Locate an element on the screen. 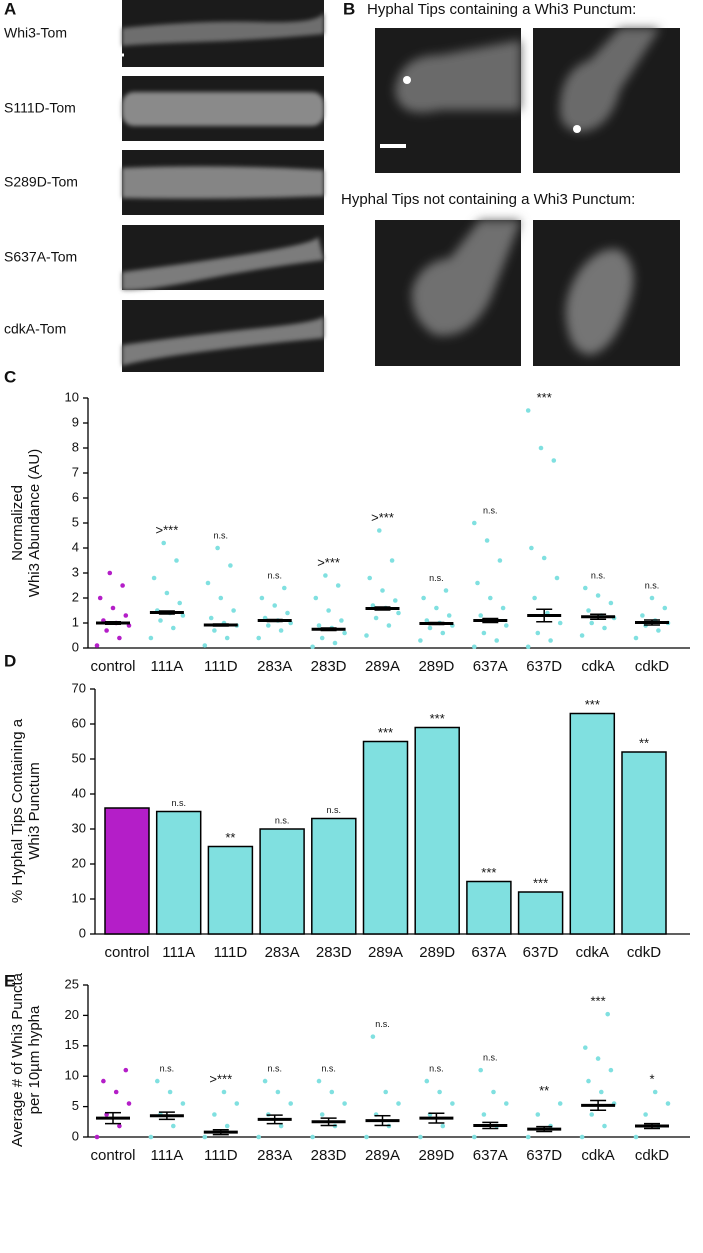 Image resolution: width=703 pixels, height=1253 pixels. y-axis-label: Average # of Whi3 Puncta is located at coordinates (17, 1059).